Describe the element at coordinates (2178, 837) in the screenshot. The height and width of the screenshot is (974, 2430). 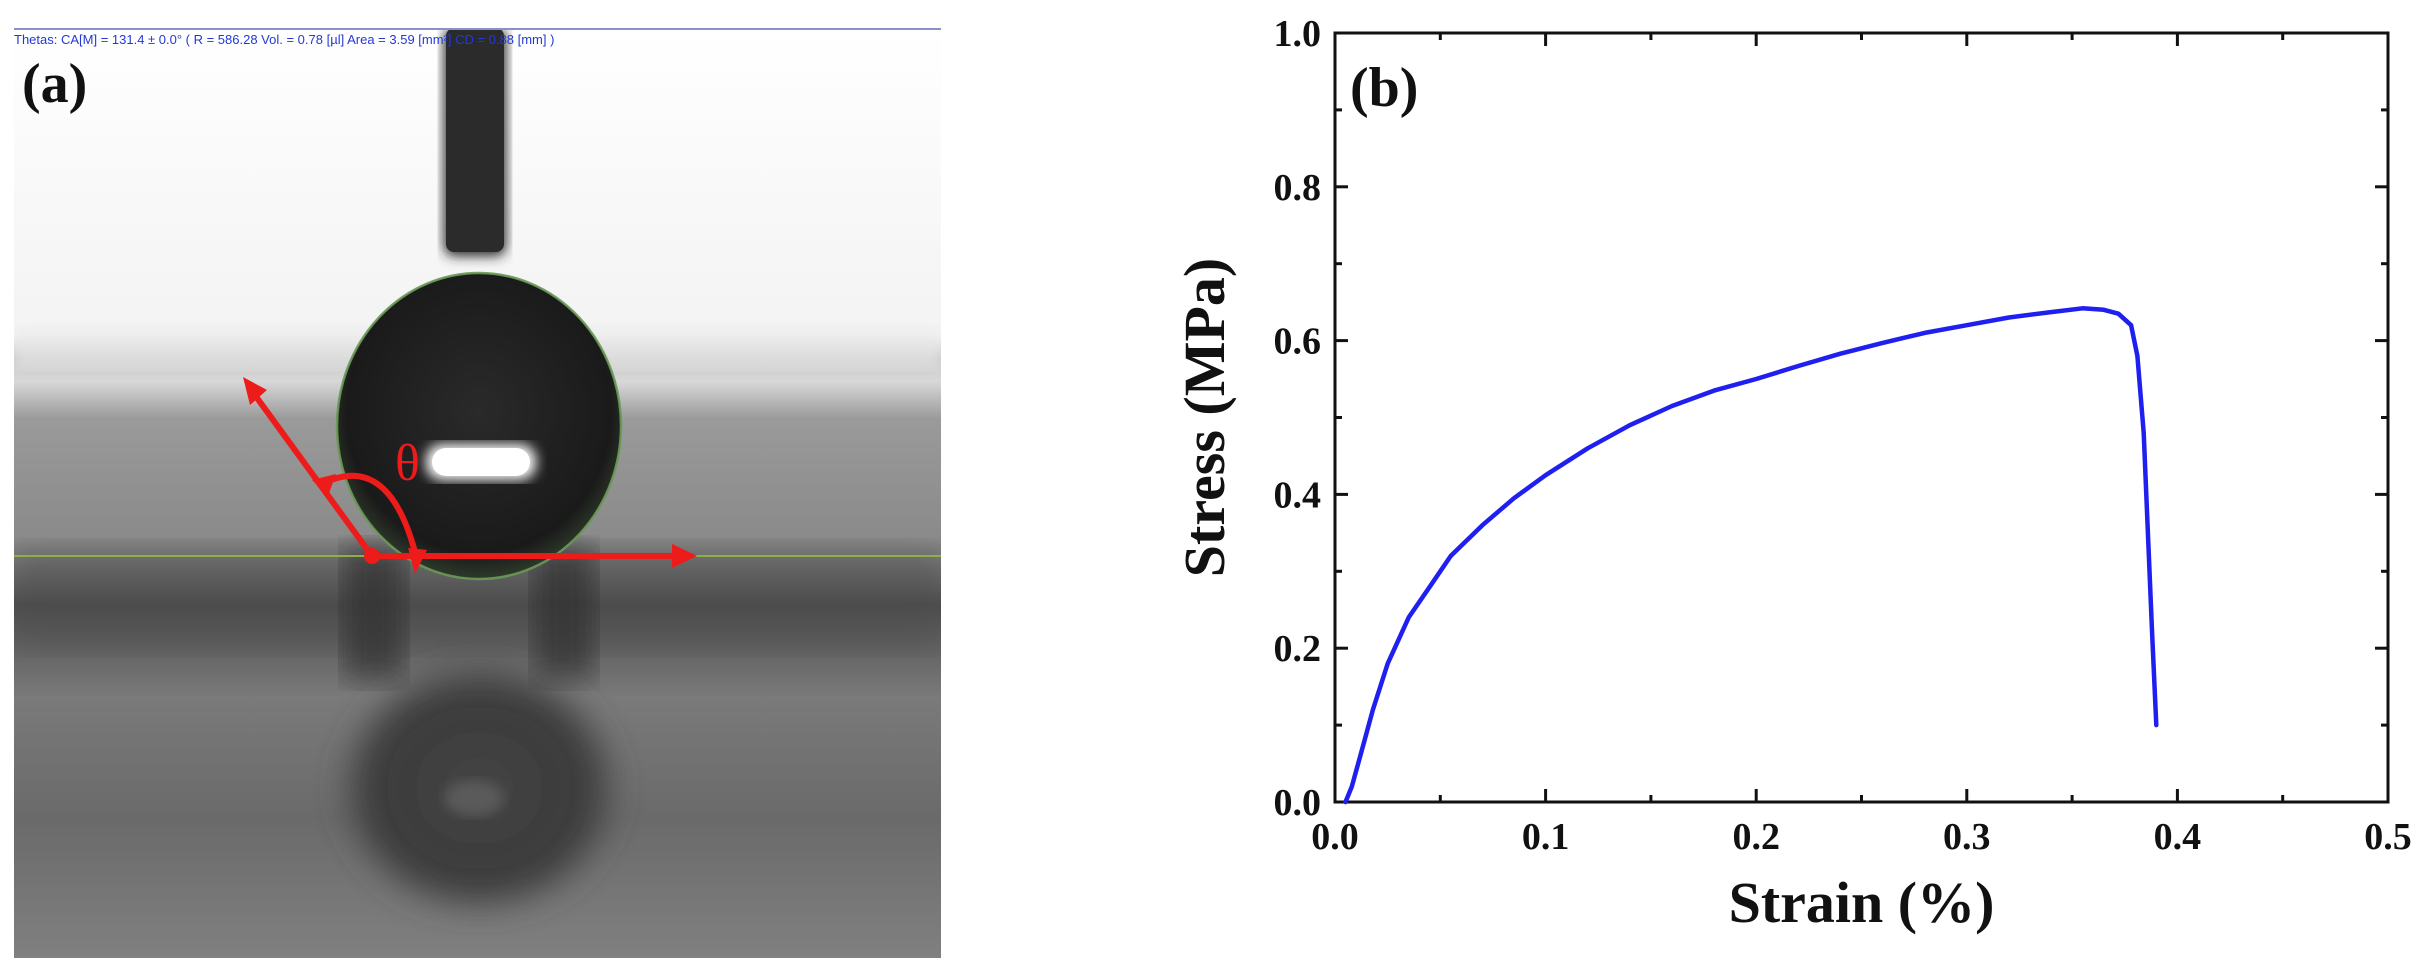
I see `x-tick-label: 0.4` at that location.